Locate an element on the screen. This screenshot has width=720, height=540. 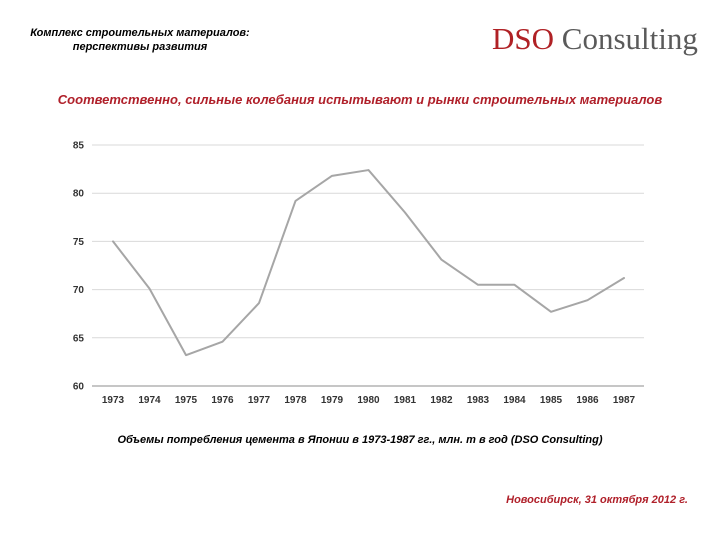
x-tick-label: 1975 is located at coordinates (186, 400).